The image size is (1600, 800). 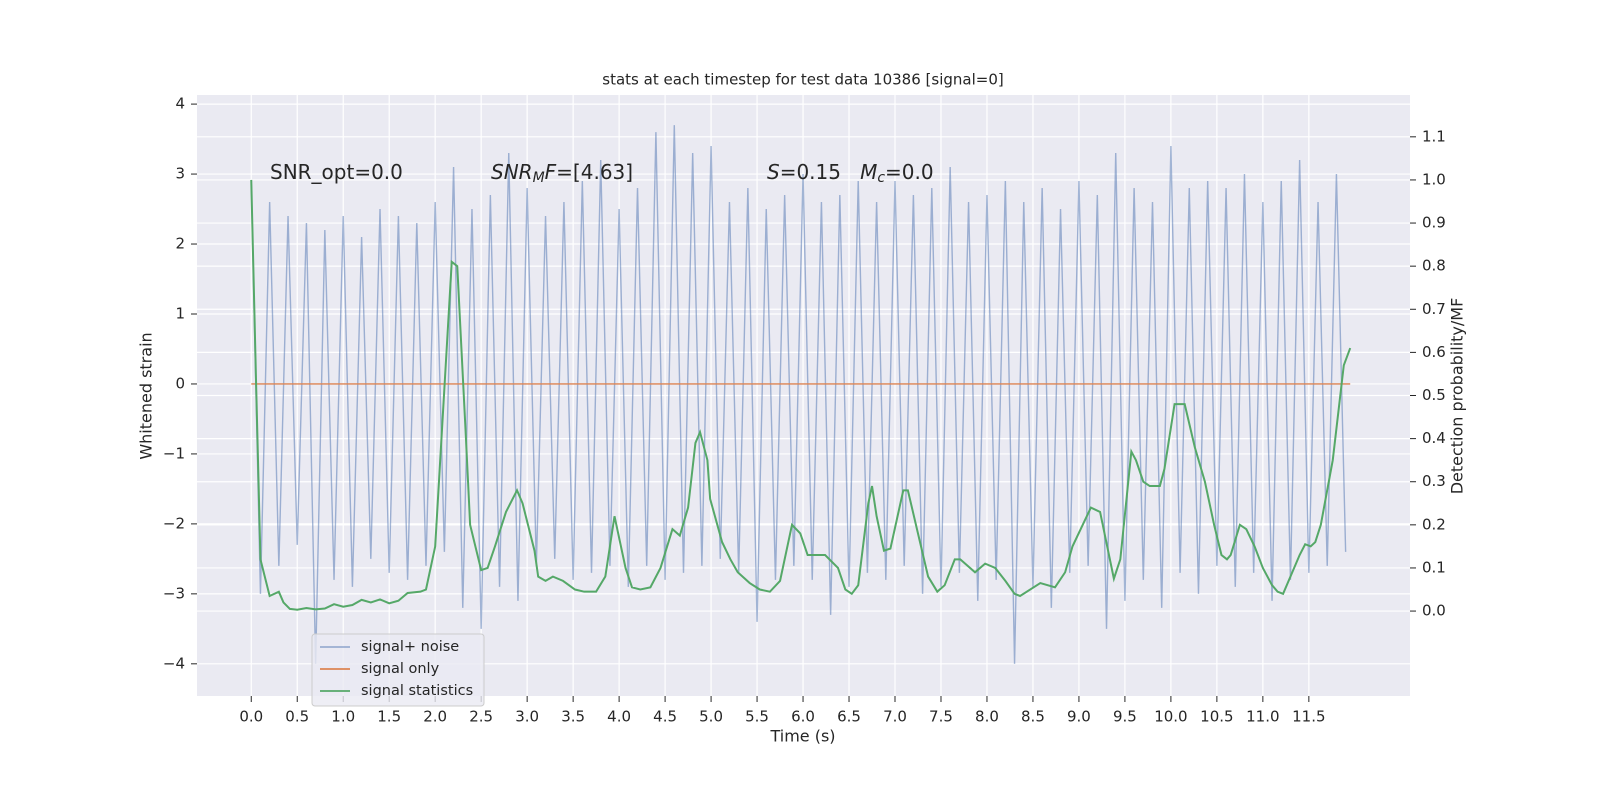 I want to click on y2-tick-label: 0.6, so click(x=1434, y=352).